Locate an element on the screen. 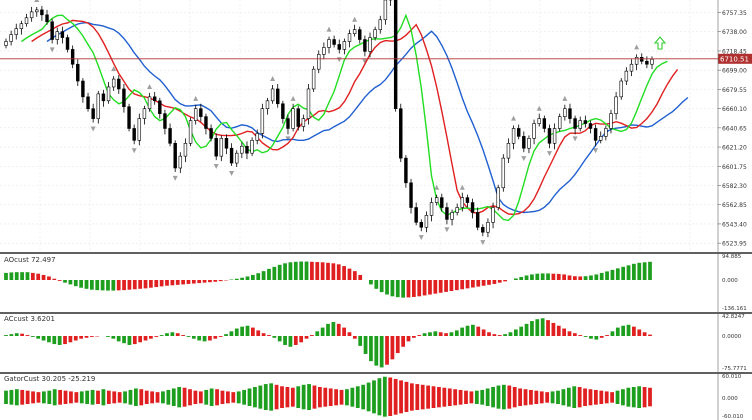  y-tick-label: -136.161 is located at coordinates (734, 309).